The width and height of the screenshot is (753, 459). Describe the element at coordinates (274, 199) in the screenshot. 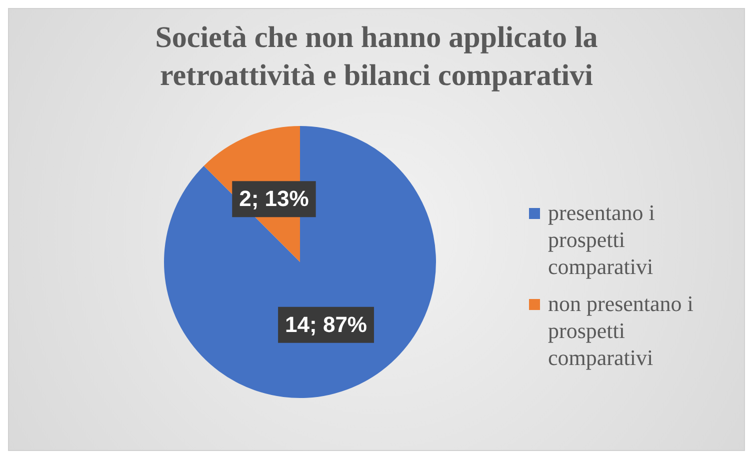

I see `data-label: 2; 13%` at that location.